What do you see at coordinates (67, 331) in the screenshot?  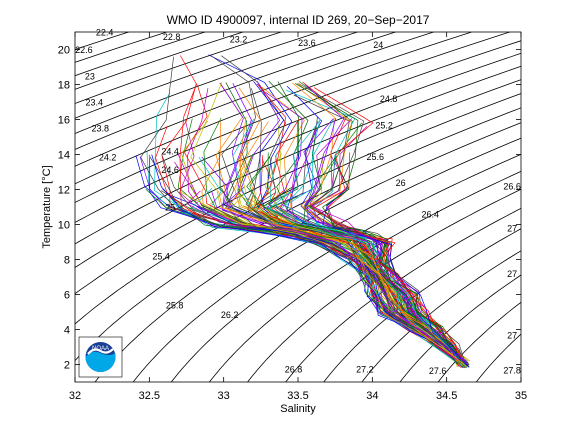 I see `y-tick-label: 4` at bounding box center [67, 331].